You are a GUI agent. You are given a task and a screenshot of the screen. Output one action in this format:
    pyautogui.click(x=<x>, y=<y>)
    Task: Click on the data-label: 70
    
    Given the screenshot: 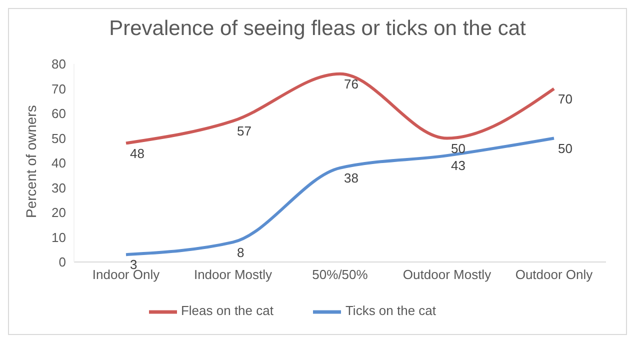 What is the action you would take?
    pyautogui.click(x=565, y=98)
    